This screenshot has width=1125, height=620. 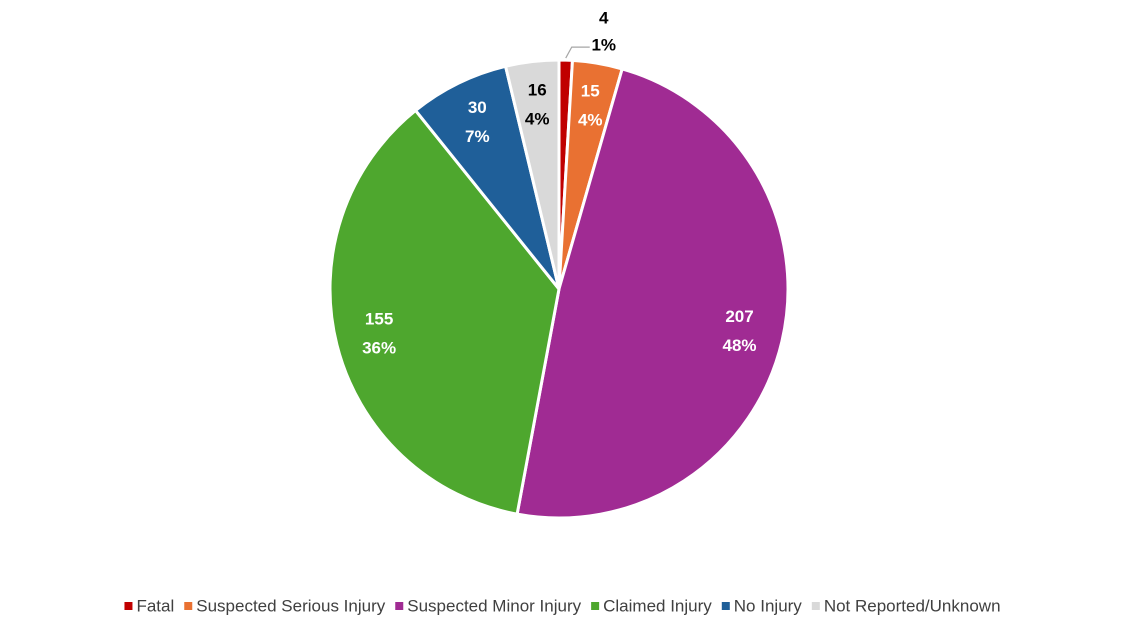 What do you see at coordinates (603, 45) in the screenshot?
I see `data-label-percent: 1%` at bounding box center [603, 45].